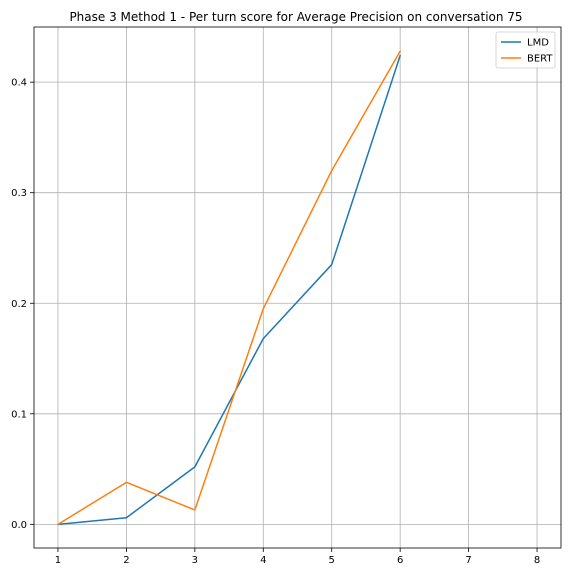 The width and height of the screenshot is (576, 576). I want to click on legend: LMD BERT, so click(525, 50).